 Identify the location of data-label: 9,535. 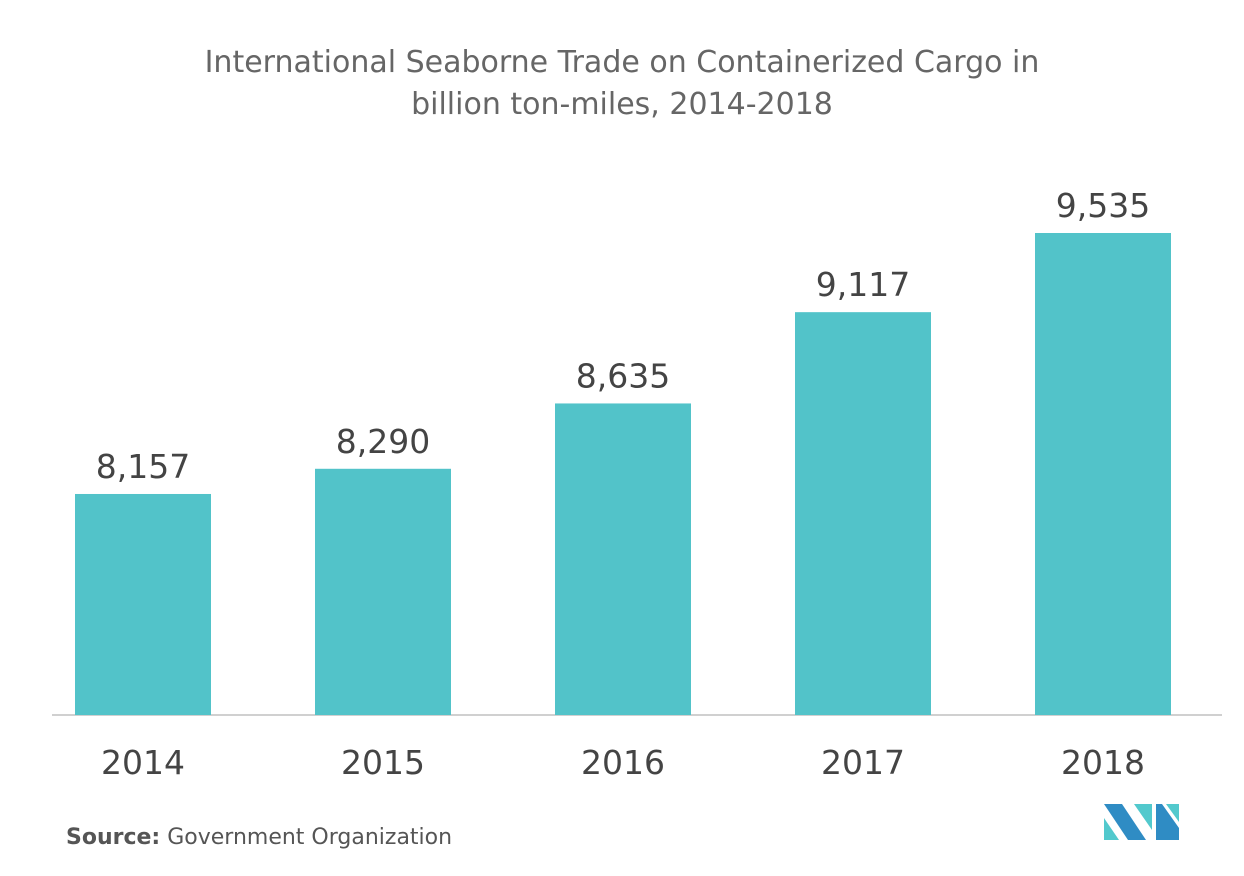
(1103, 205).